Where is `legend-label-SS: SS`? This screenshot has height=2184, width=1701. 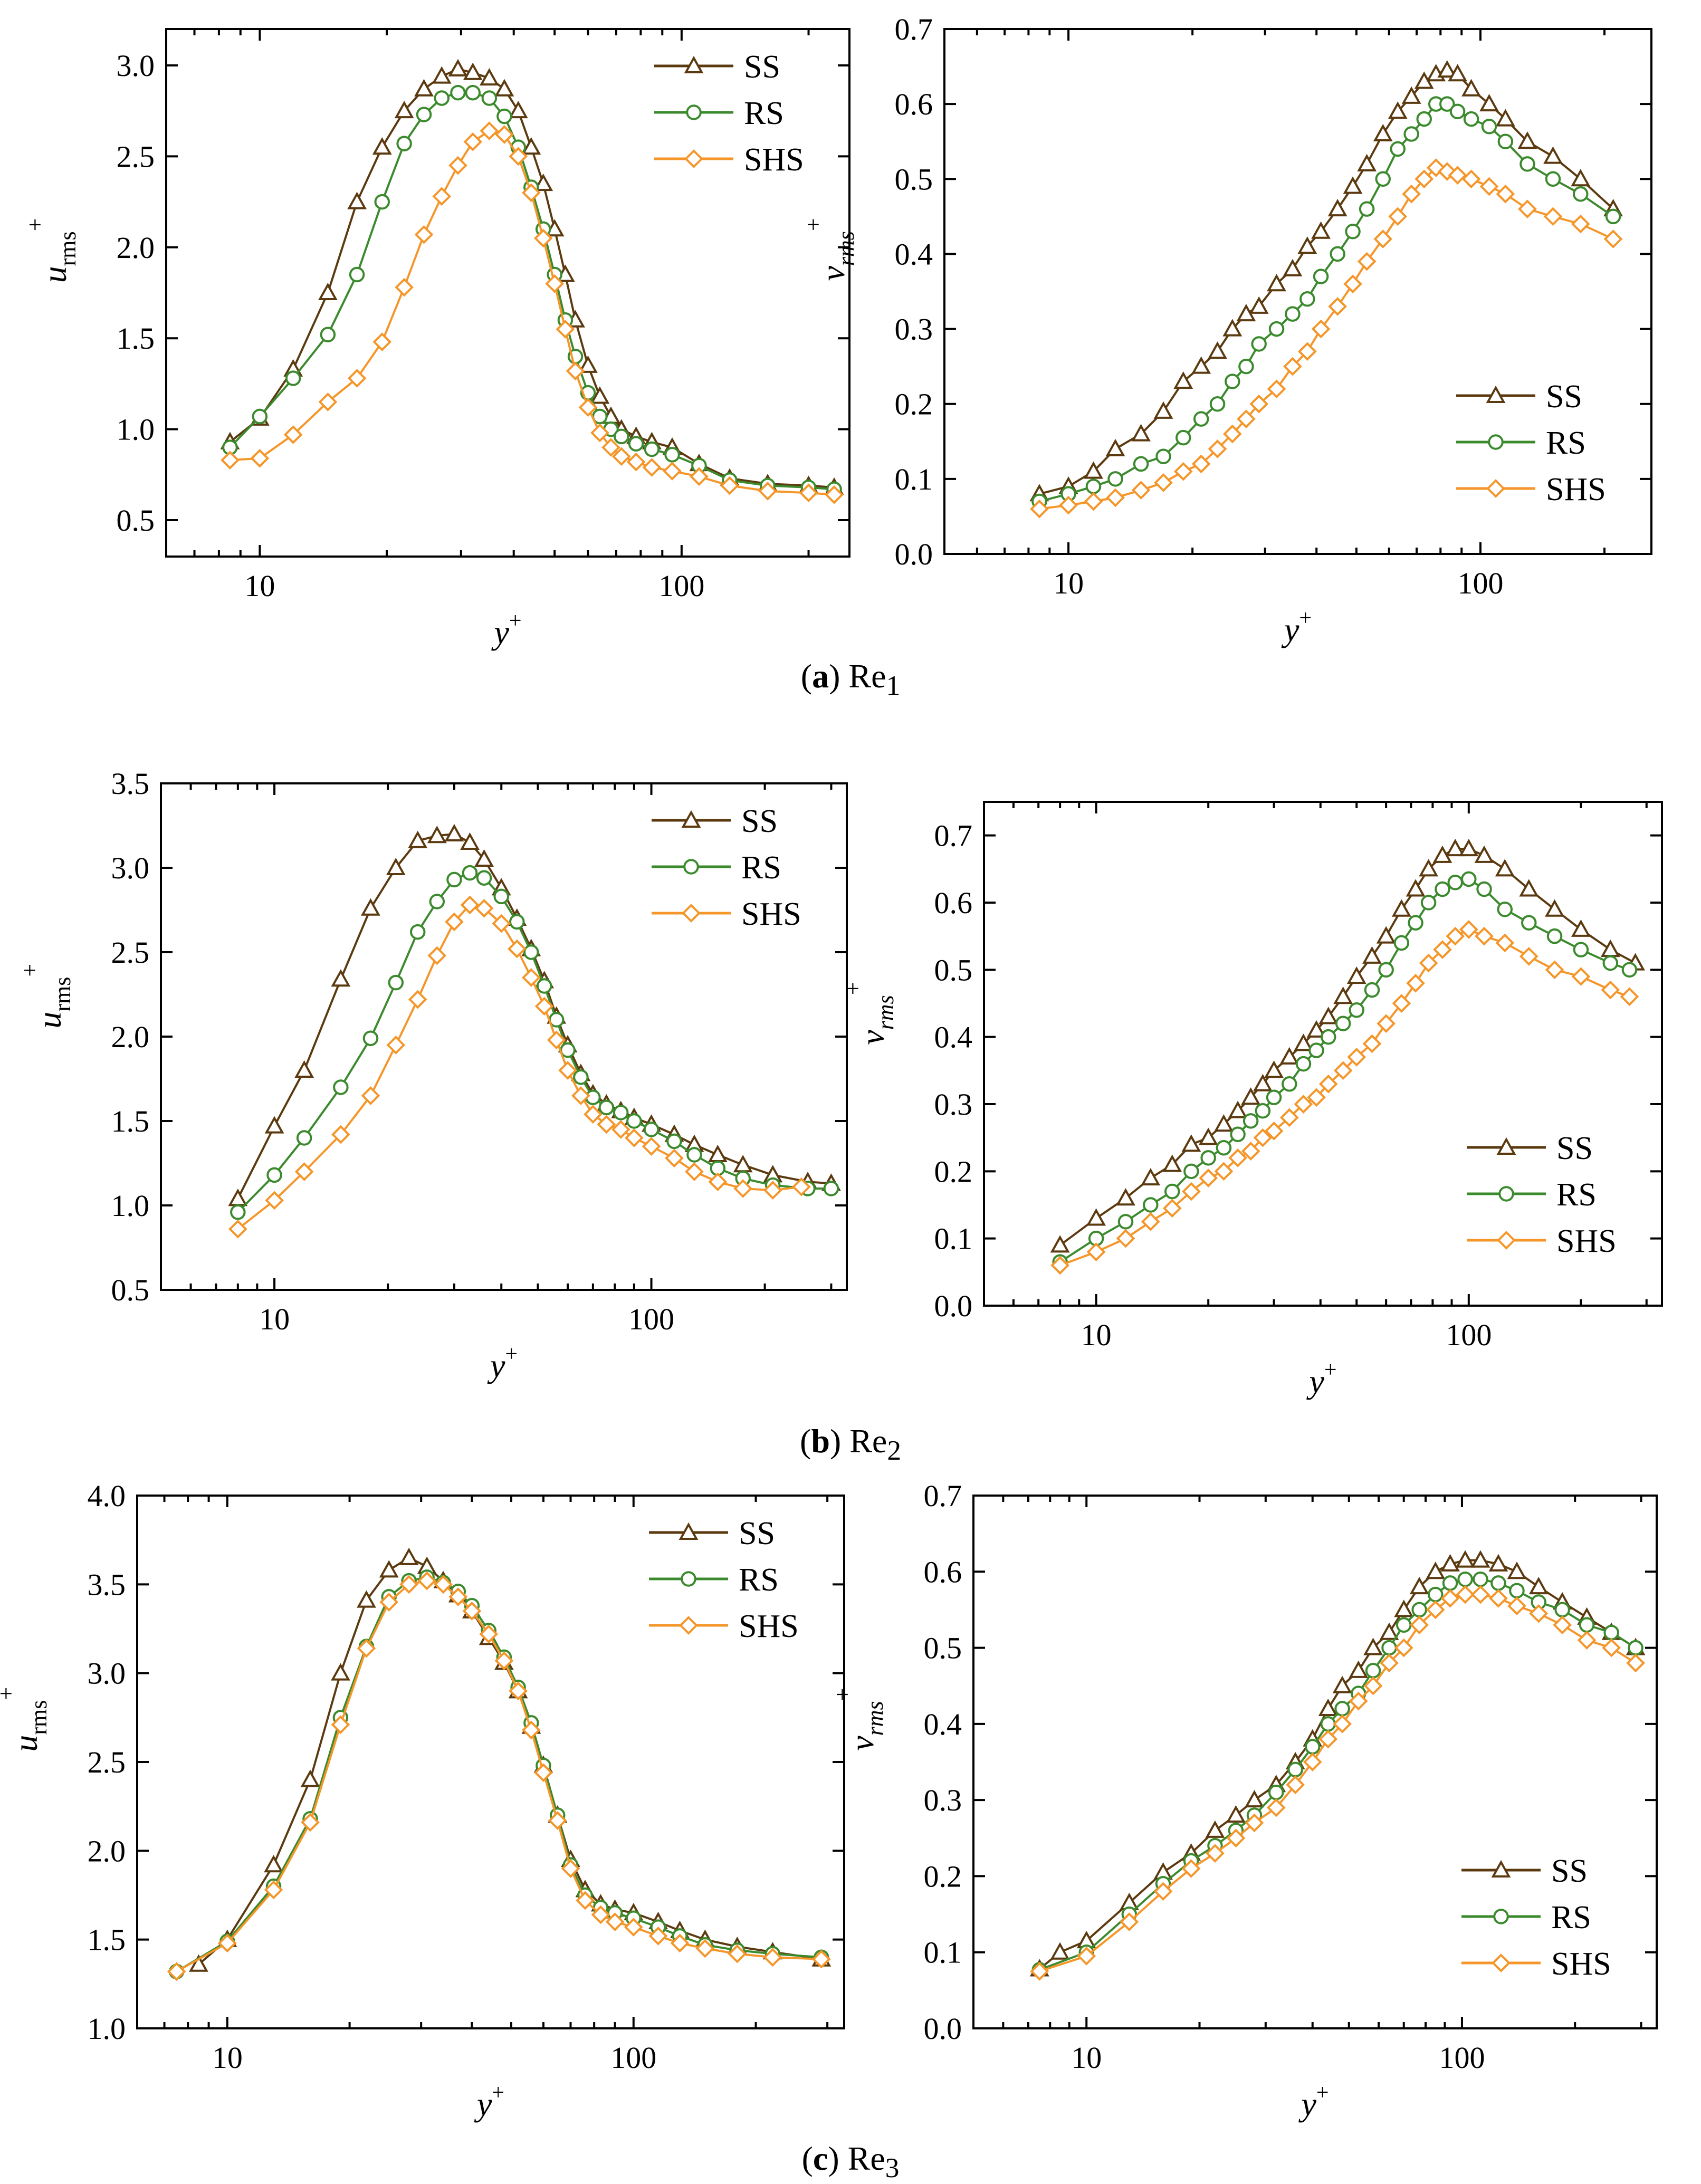 legend-label-SS: SS is located at coordinates (757, 1533).